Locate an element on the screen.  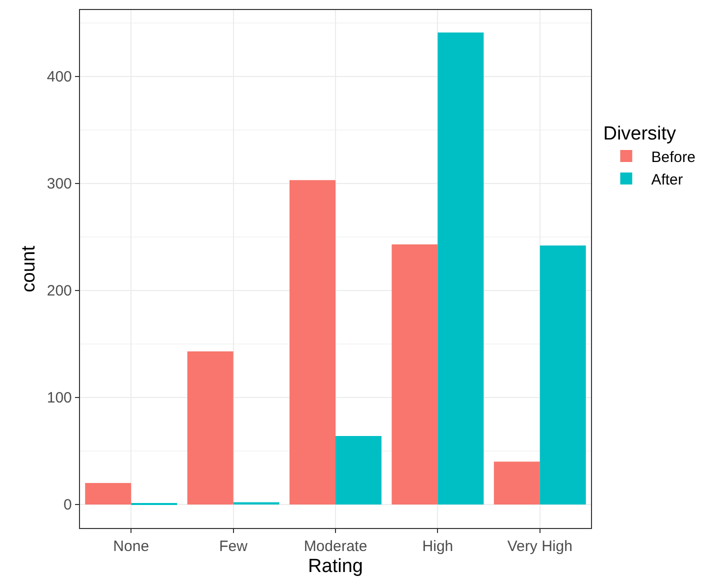
y-tick-label: 400 is located at coordinates (59, 77).